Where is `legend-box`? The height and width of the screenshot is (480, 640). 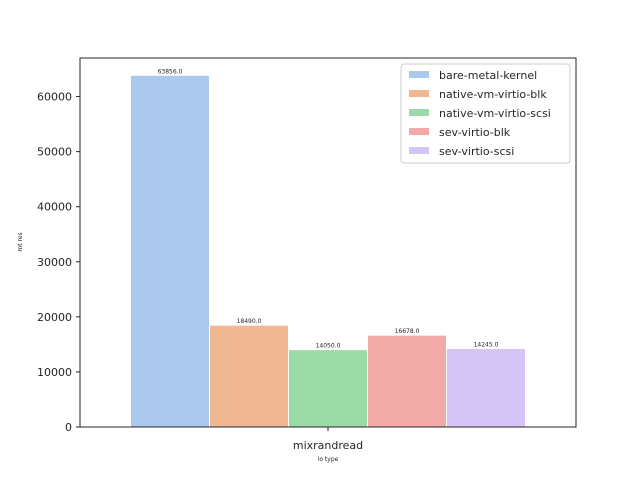 legend-box is located at coordinates (485, 113).